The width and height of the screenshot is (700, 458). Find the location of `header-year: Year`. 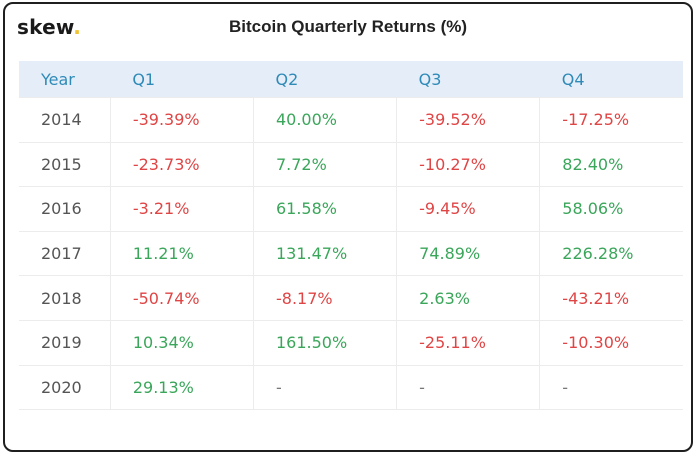

header-year: Year is located at coordinates (65, 79).